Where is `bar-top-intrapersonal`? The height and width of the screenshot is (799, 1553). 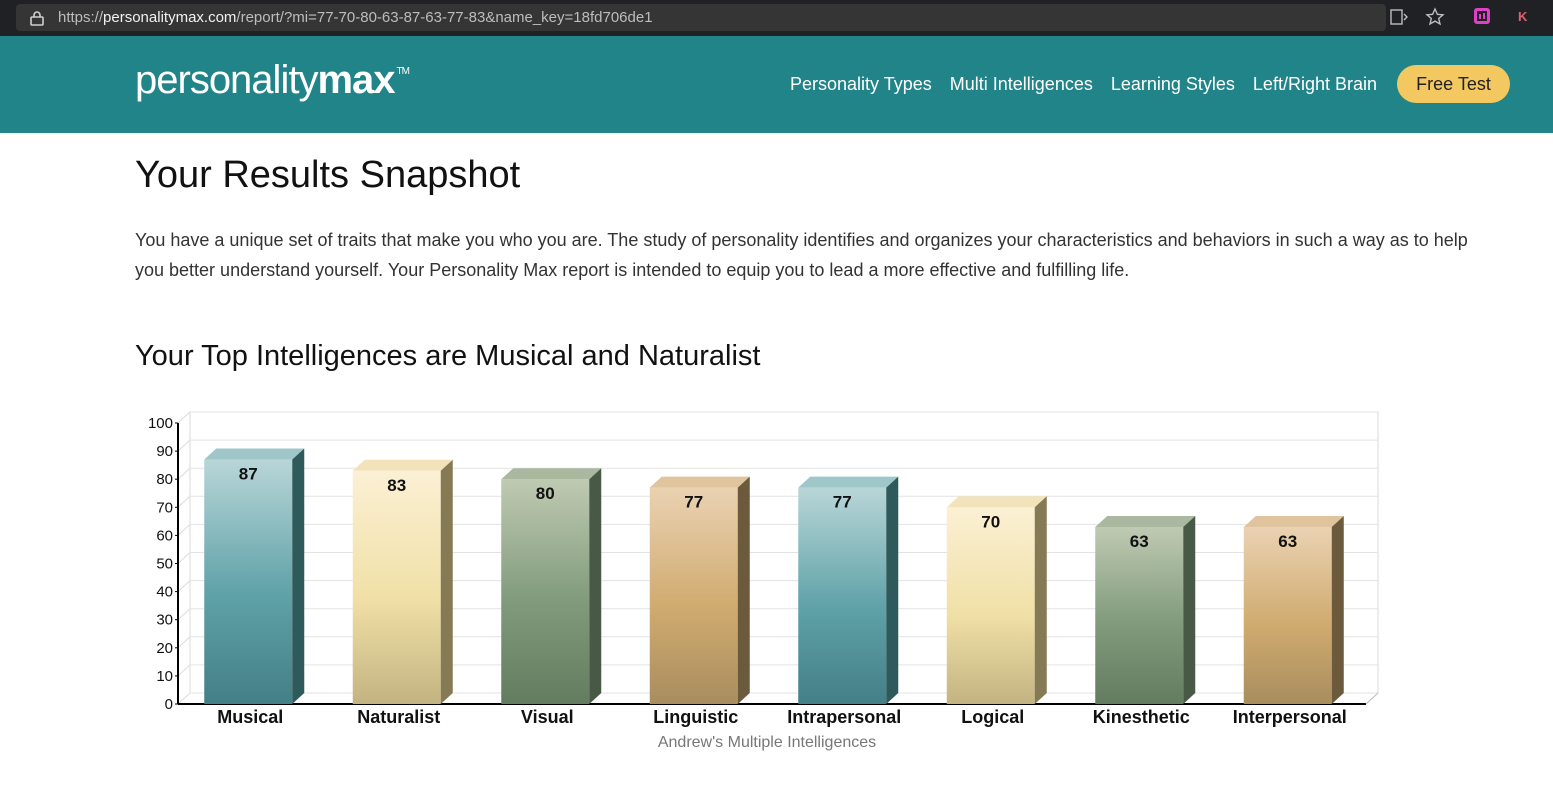 bar-top-intrapersonal is located at coordinates (848, 482).